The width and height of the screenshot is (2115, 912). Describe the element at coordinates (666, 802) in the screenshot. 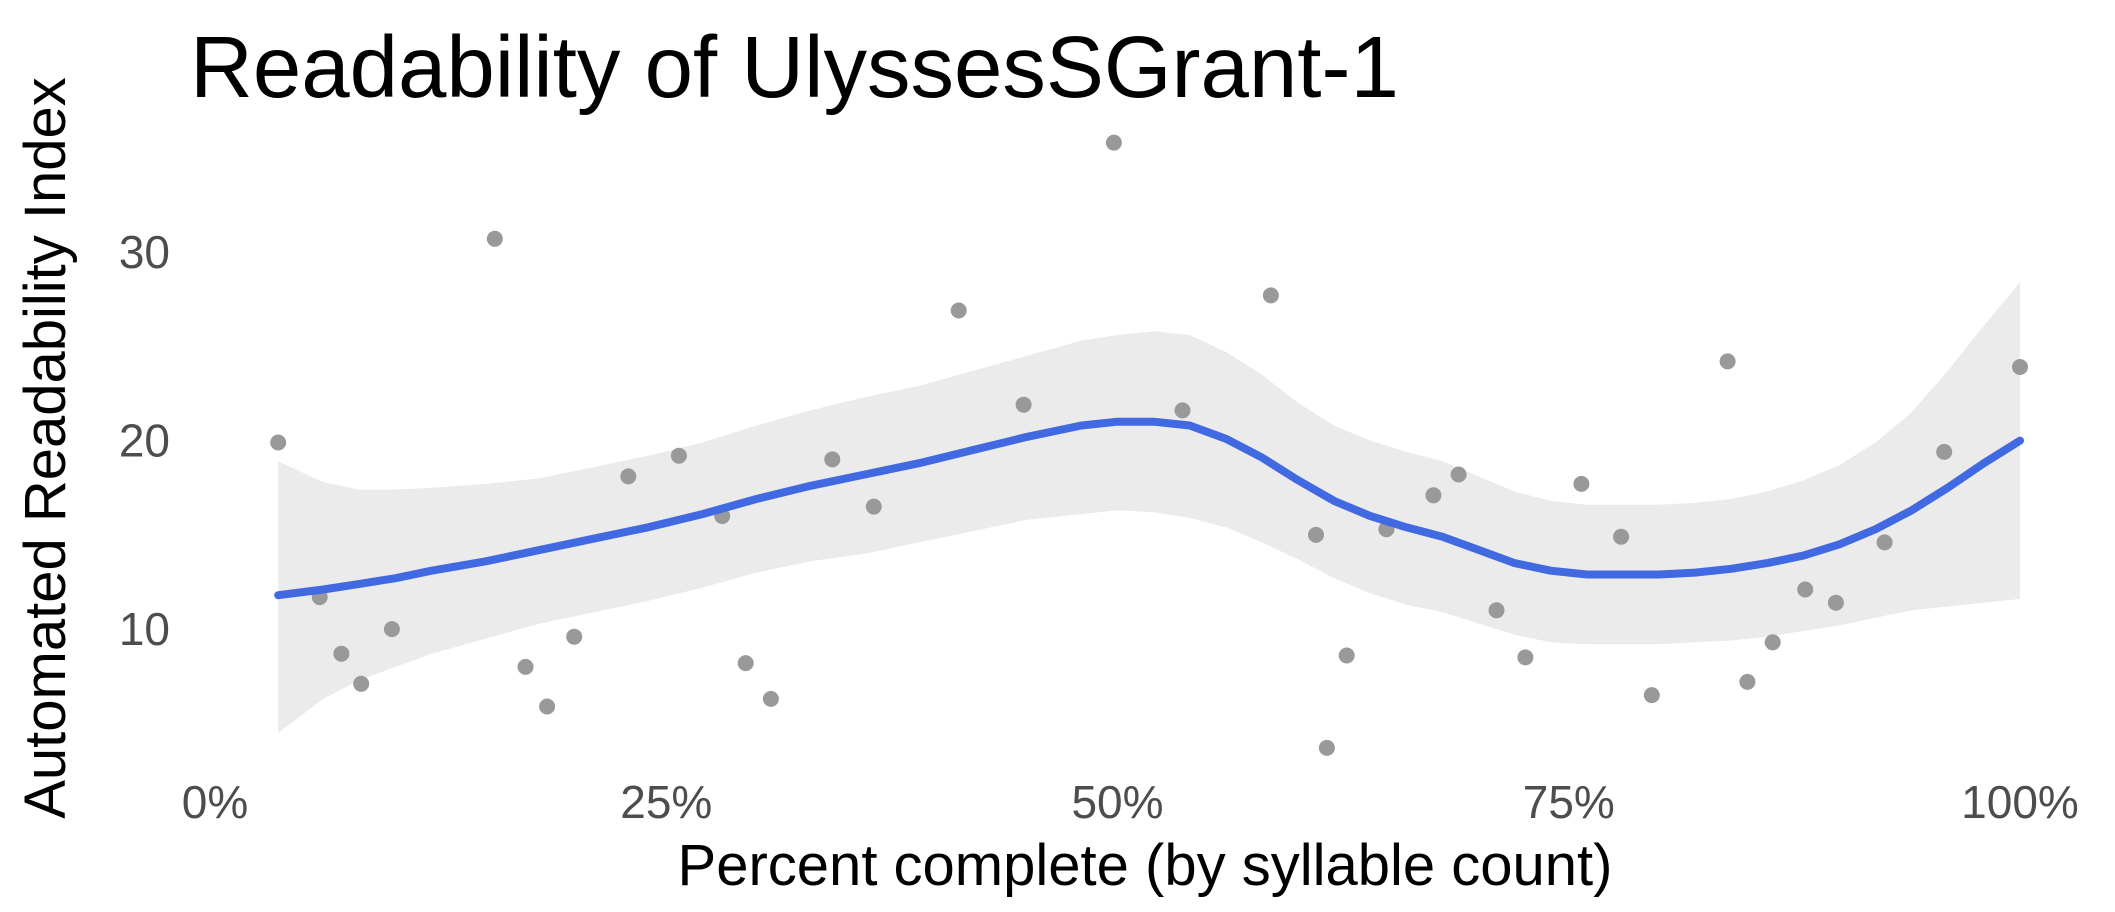

I see `x-tick-label: 25%` at that location.